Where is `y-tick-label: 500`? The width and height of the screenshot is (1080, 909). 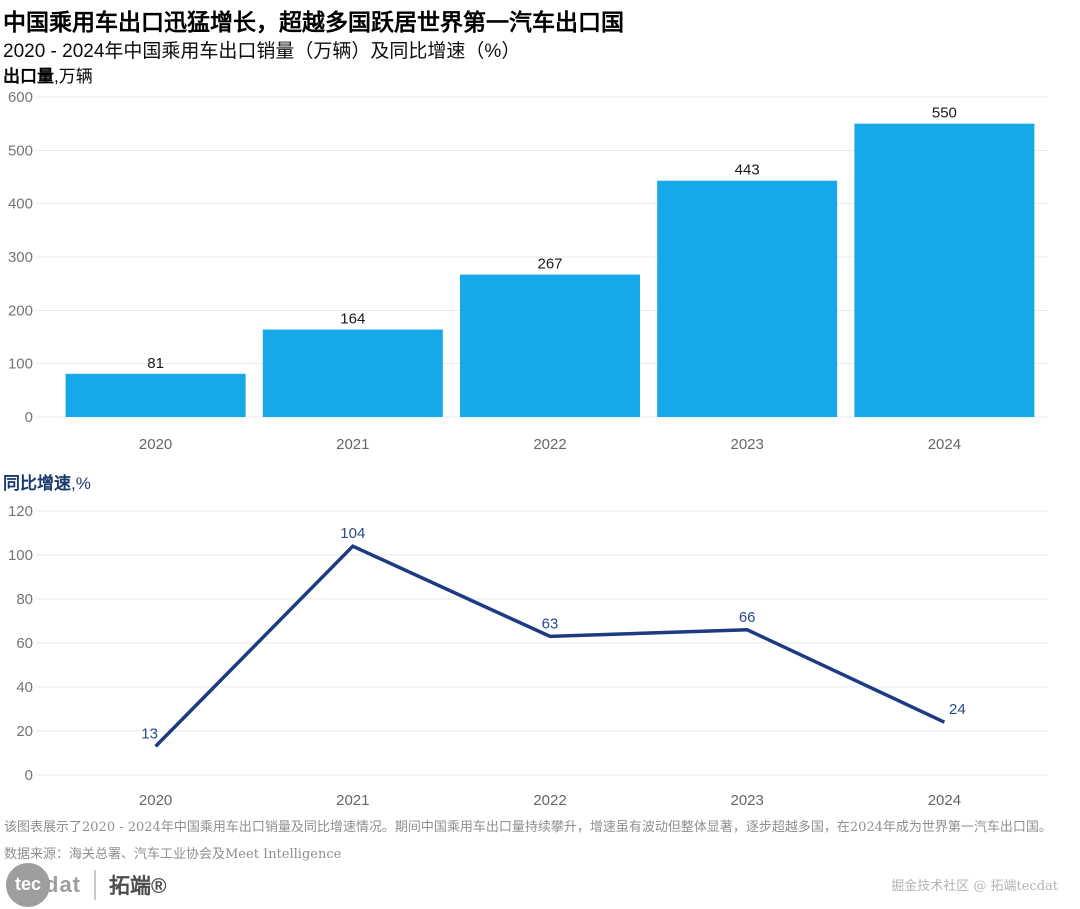
y-tick-label: 500 is located at coordinates (20, 150).